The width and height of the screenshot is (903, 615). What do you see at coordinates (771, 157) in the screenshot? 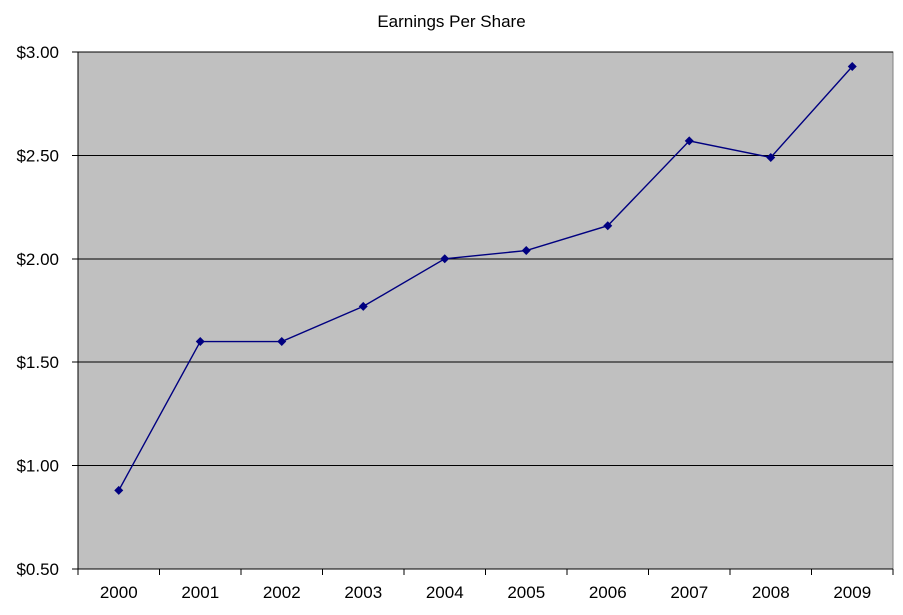
I see `data-point-marker-2008` at bounding box center [771, 157].